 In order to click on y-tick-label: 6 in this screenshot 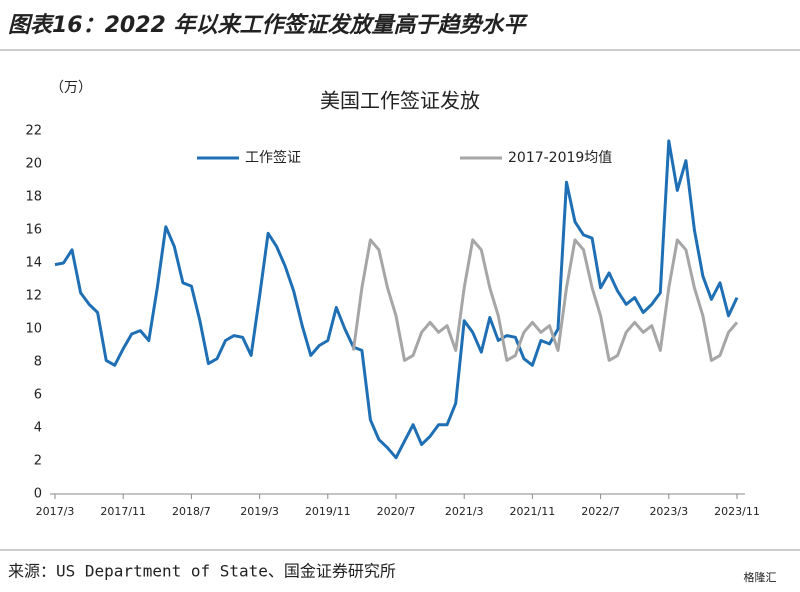, I will do `click(38, 395)`.